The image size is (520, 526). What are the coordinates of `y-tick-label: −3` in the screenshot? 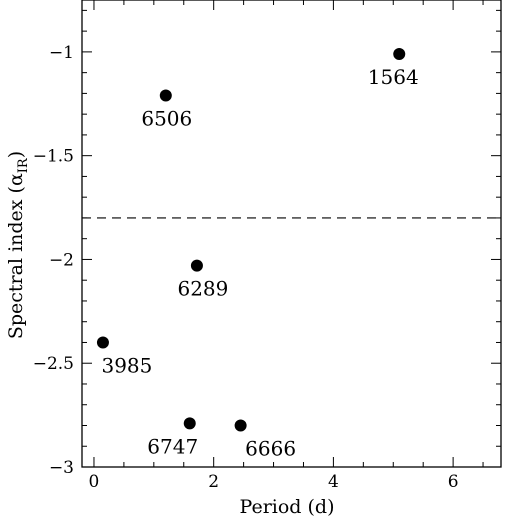 It's located at (61, 468).